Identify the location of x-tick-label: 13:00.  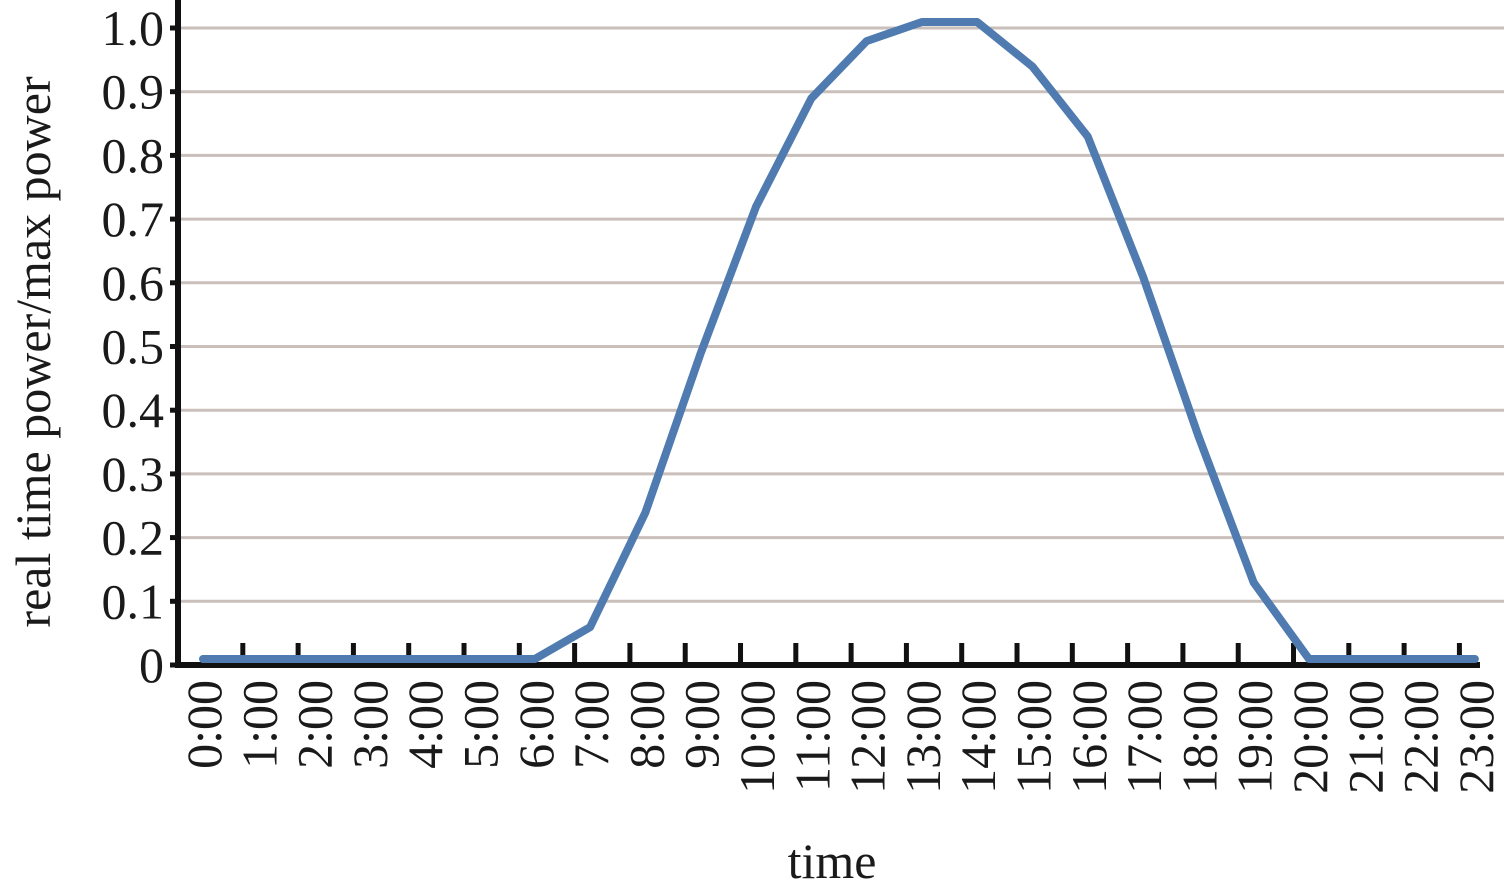
(923, 737).